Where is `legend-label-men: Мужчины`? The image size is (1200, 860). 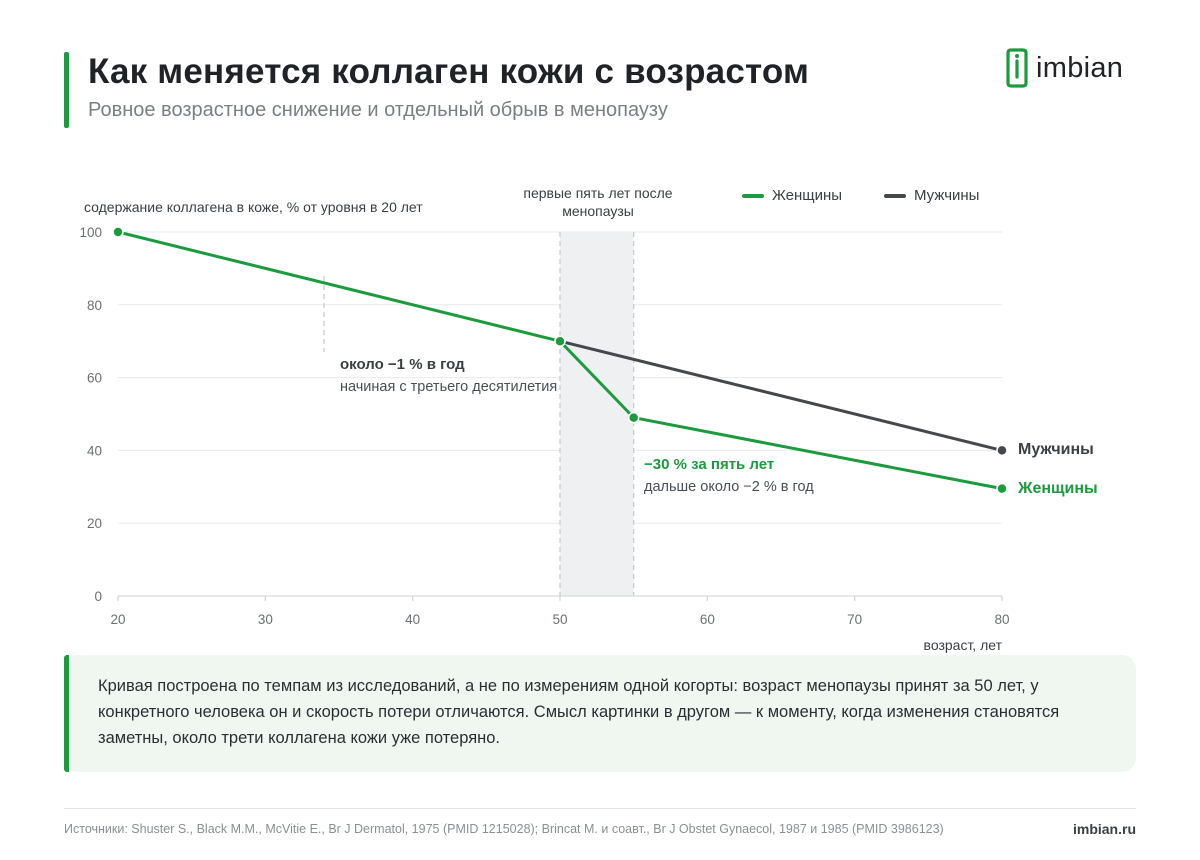 legend-label-men: Мужчины is located at coordinates (947, 195).